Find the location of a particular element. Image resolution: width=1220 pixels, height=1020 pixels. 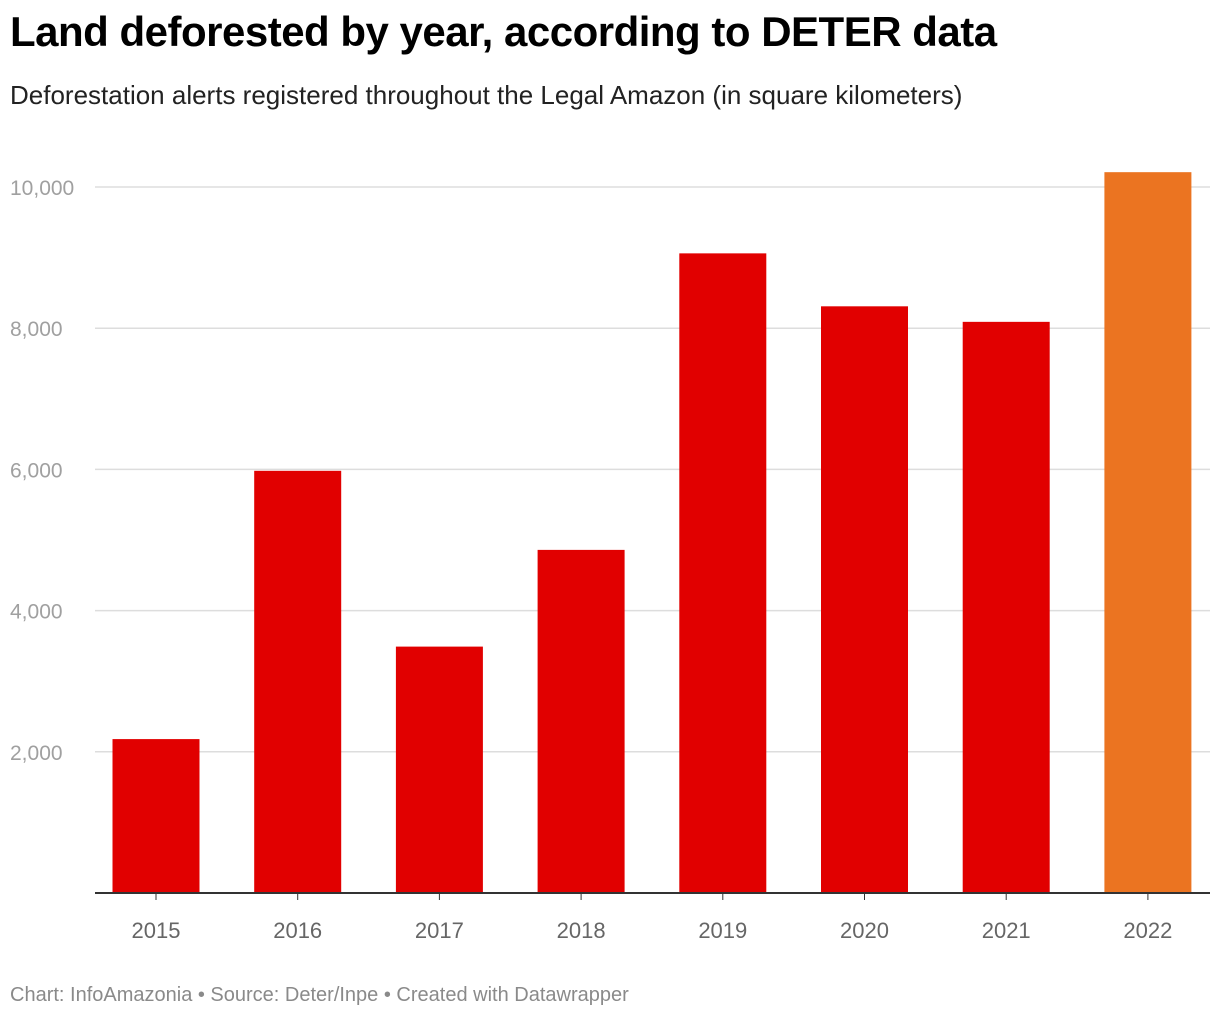

y-tick-label: 10,000 is located at coordinates (42, 188).